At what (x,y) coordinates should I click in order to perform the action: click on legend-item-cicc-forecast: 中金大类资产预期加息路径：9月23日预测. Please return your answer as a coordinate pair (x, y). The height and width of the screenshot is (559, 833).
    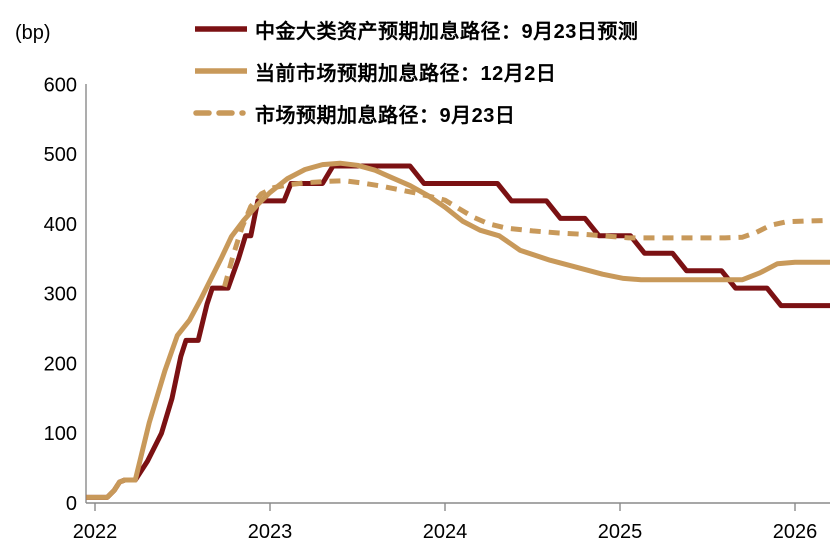
    Looking at the image, I should click on (415, 29).